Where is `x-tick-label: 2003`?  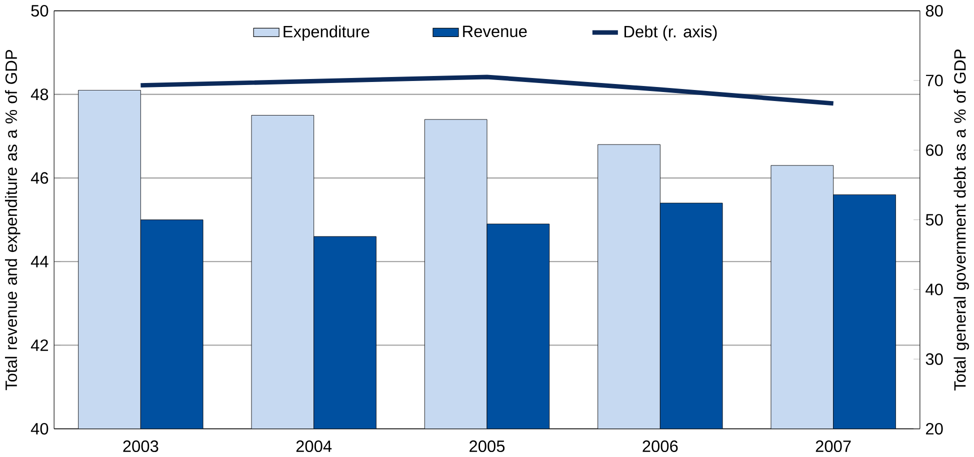
x-tick-label: 2003 is located at coordinates (140, 446).